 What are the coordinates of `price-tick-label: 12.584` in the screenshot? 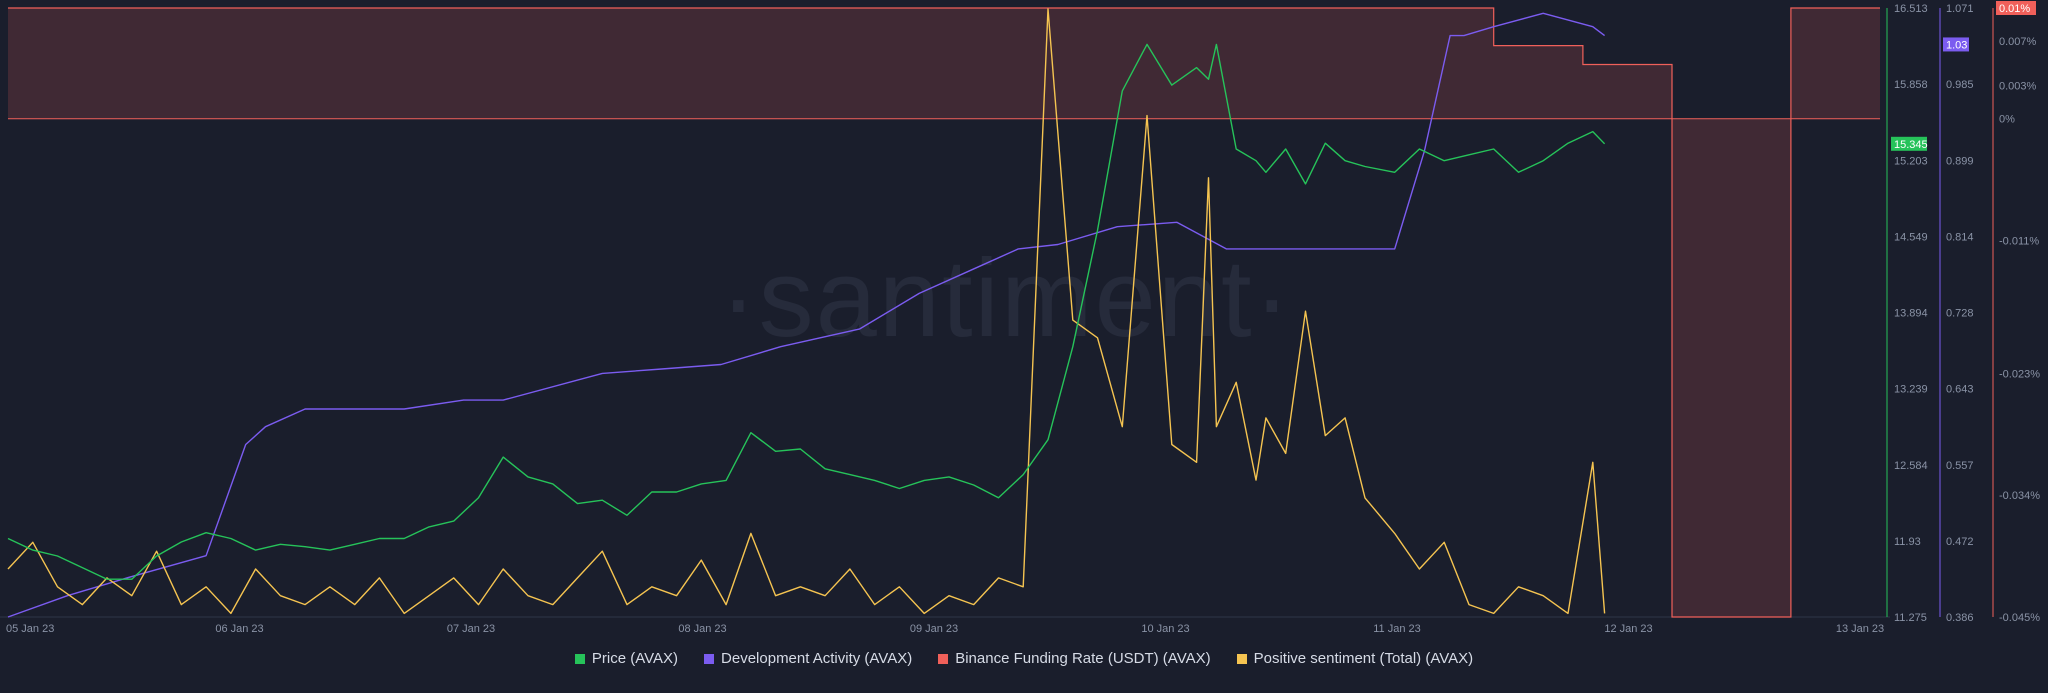 It's located at (1911, 466).